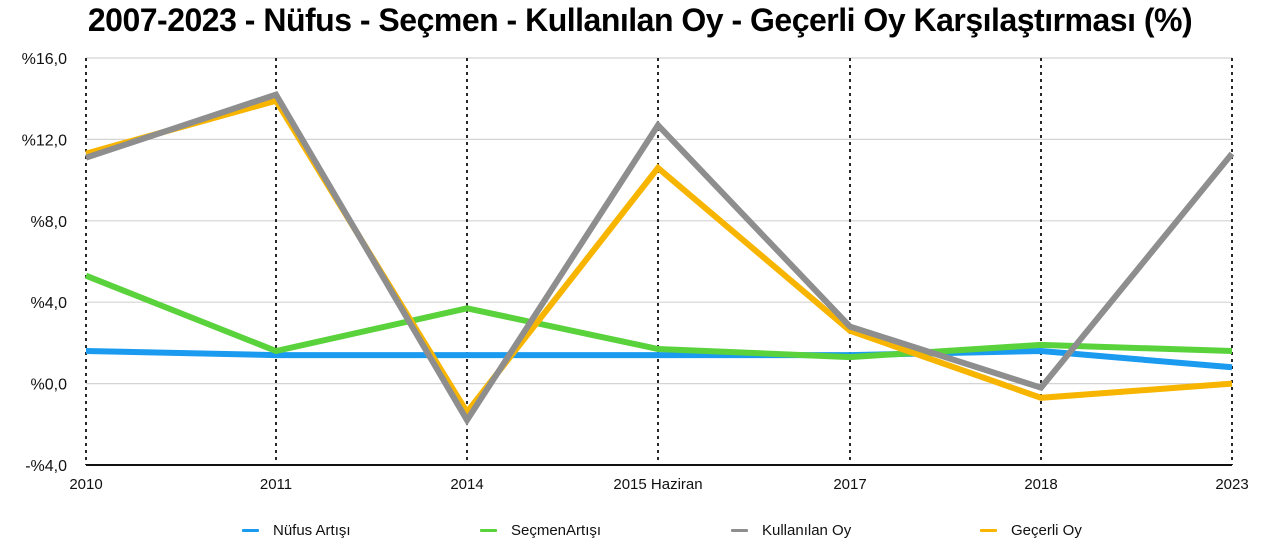 This screenshot has width=1280, height=559. Describe the element at coordinates (44, 140) in the screenshot. I see `y-tick-label: %12,0` at that location.